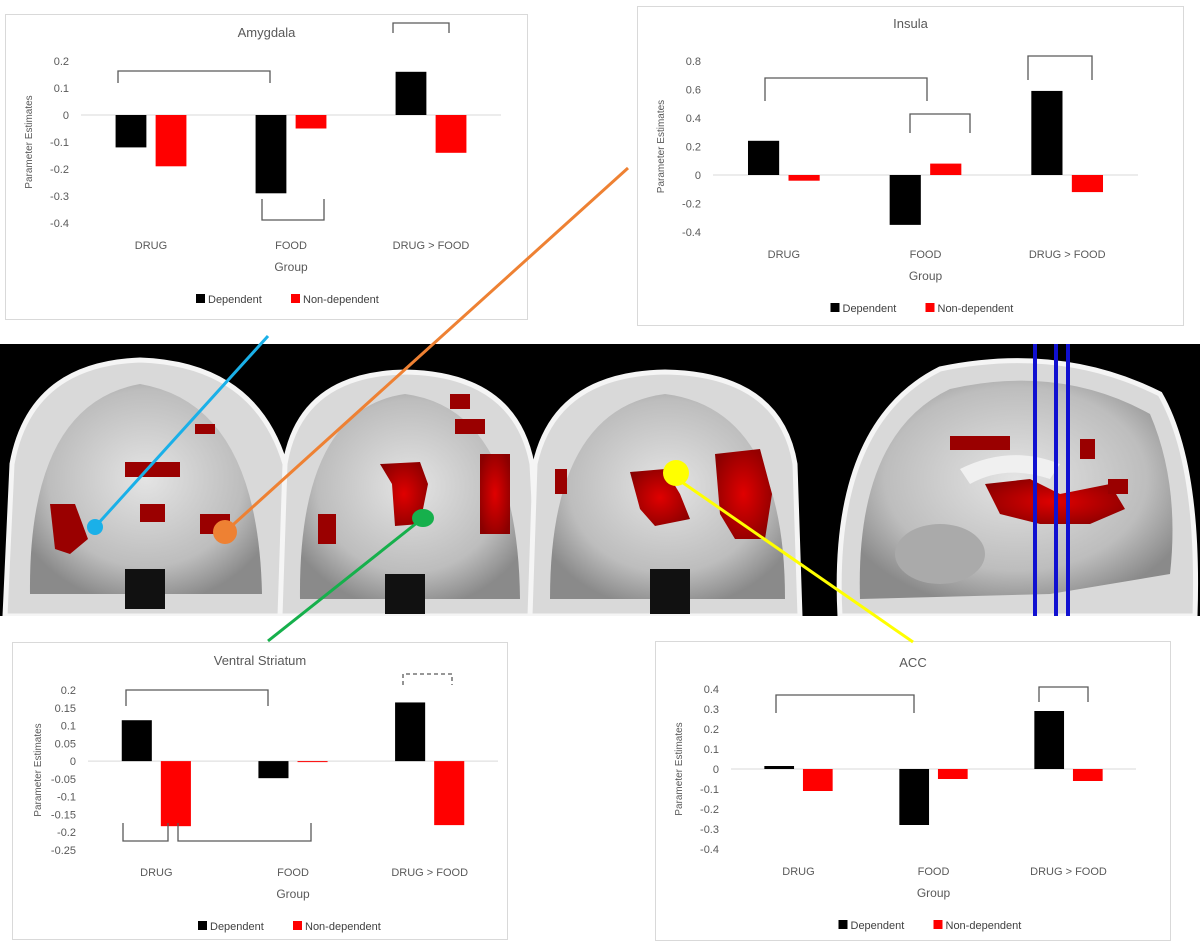  What do you see at coordinates (910, 23) in the screenshot?
I see `insula-chart-title: Insula` at bounding box center [910, 23].